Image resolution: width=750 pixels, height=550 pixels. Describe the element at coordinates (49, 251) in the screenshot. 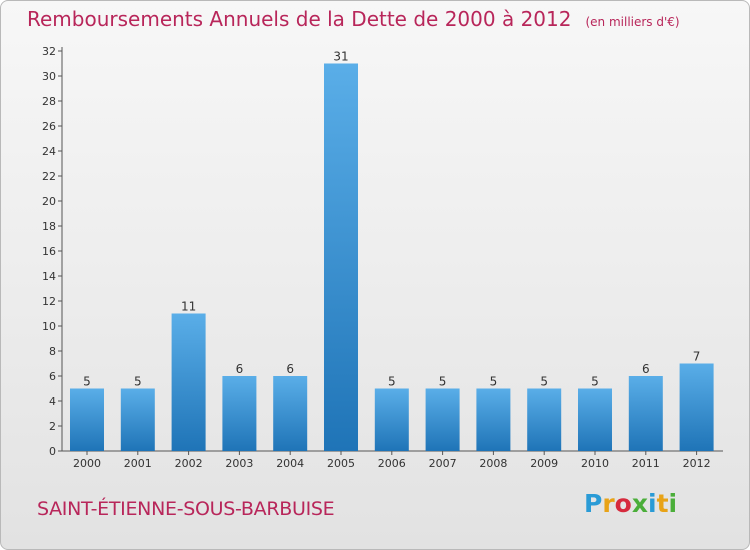

I see `y-tick-label: 16` at that location.